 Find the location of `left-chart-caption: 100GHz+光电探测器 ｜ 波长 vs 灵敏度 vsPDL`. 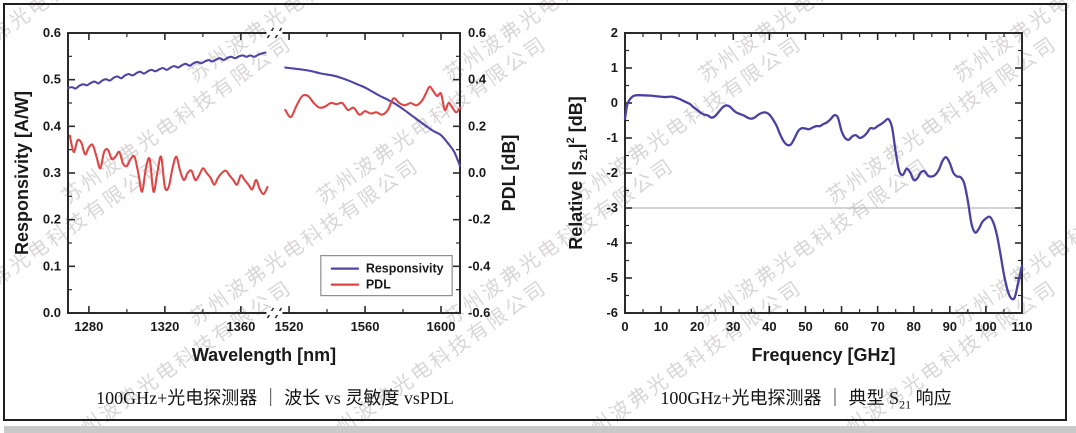

left-chart-caption: 100GHz+光电探测器 ｜ 波长 vs 灵敏度 vsPDL is located at coordinates (275, 398).